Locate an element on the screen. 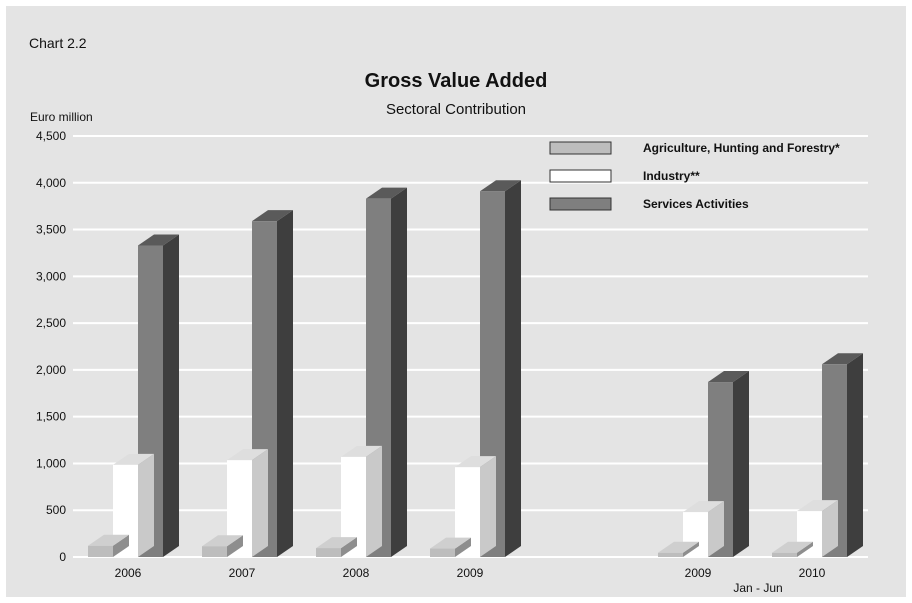 Image resolution: width=912 pixels, height=603 pixels. x-tick-label: 2008 is located at coordinates (356, 573).